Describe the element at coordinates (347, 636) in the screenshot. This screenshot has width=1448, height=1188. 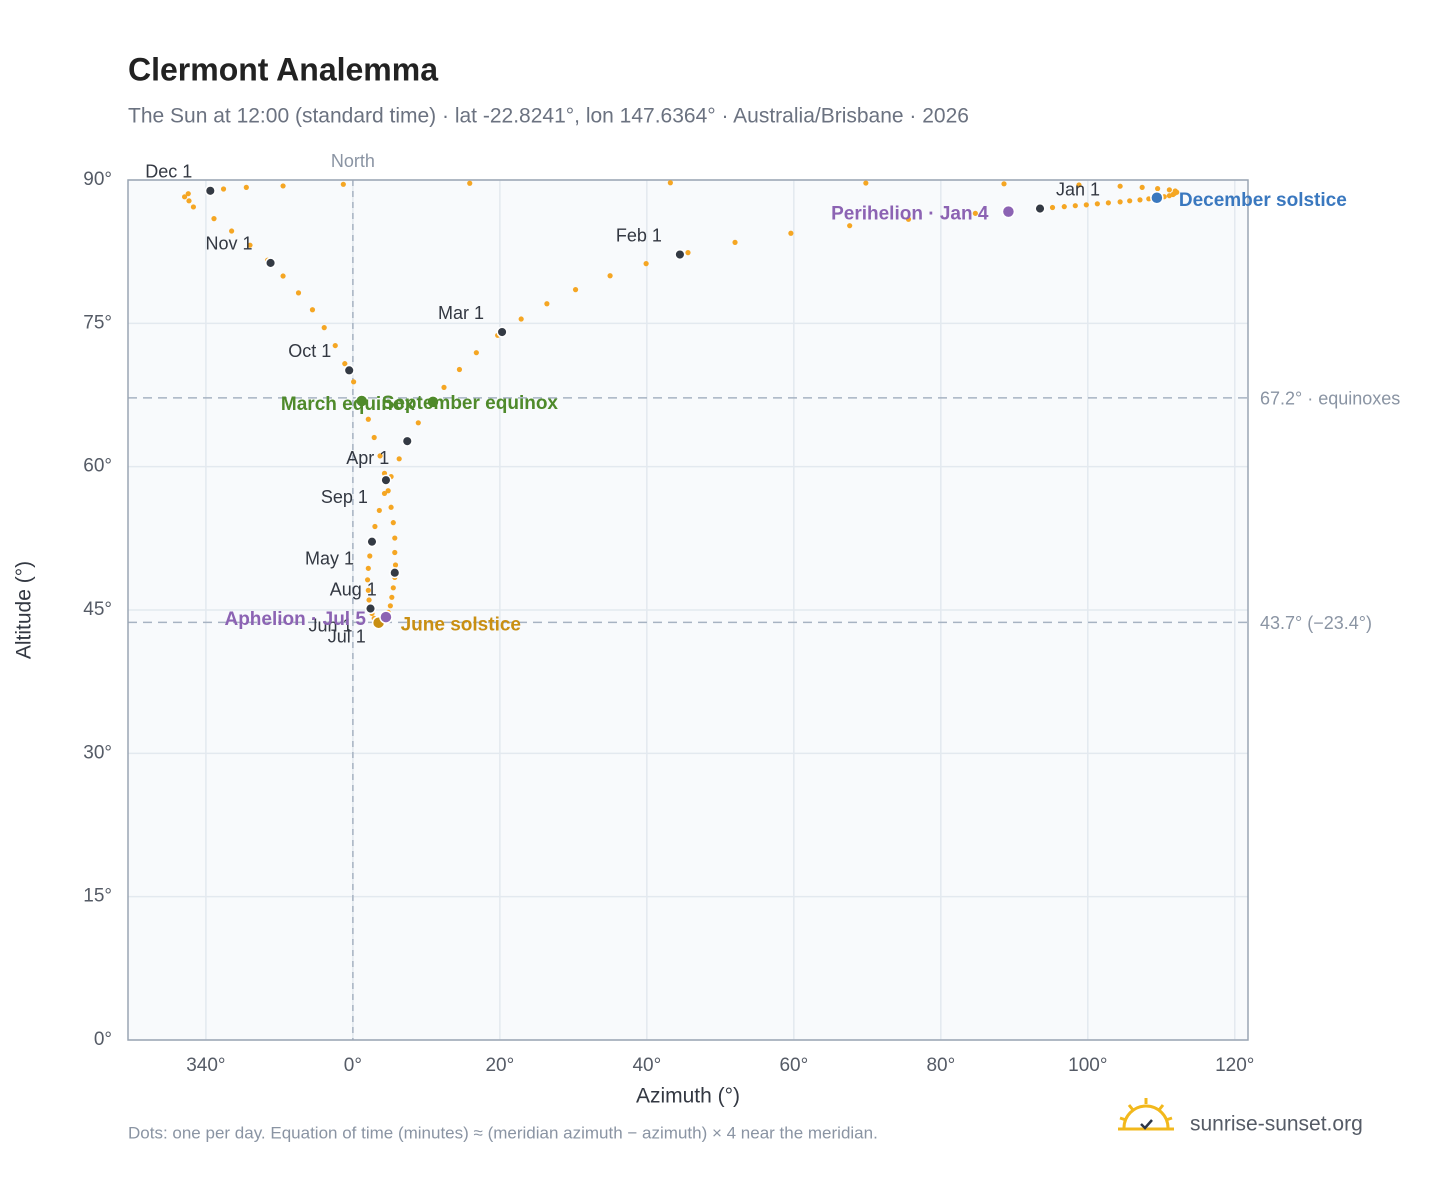
I see `month-label: Jul 1` at that location.